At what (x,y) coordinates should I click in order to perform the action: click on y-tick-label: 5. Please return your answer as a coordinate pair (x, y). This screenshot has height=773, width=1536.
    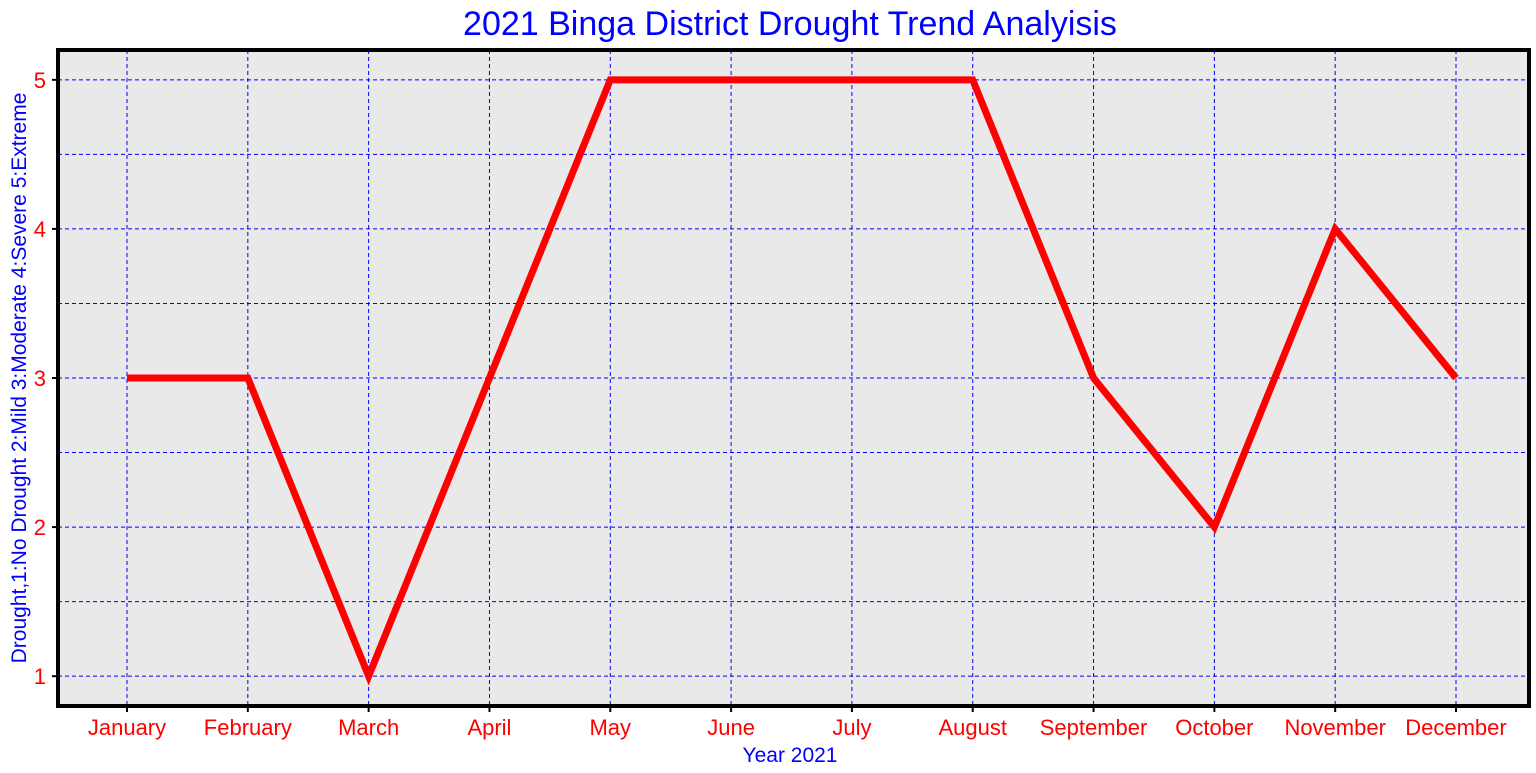
    Looking at the image, I should click on (40, 80).